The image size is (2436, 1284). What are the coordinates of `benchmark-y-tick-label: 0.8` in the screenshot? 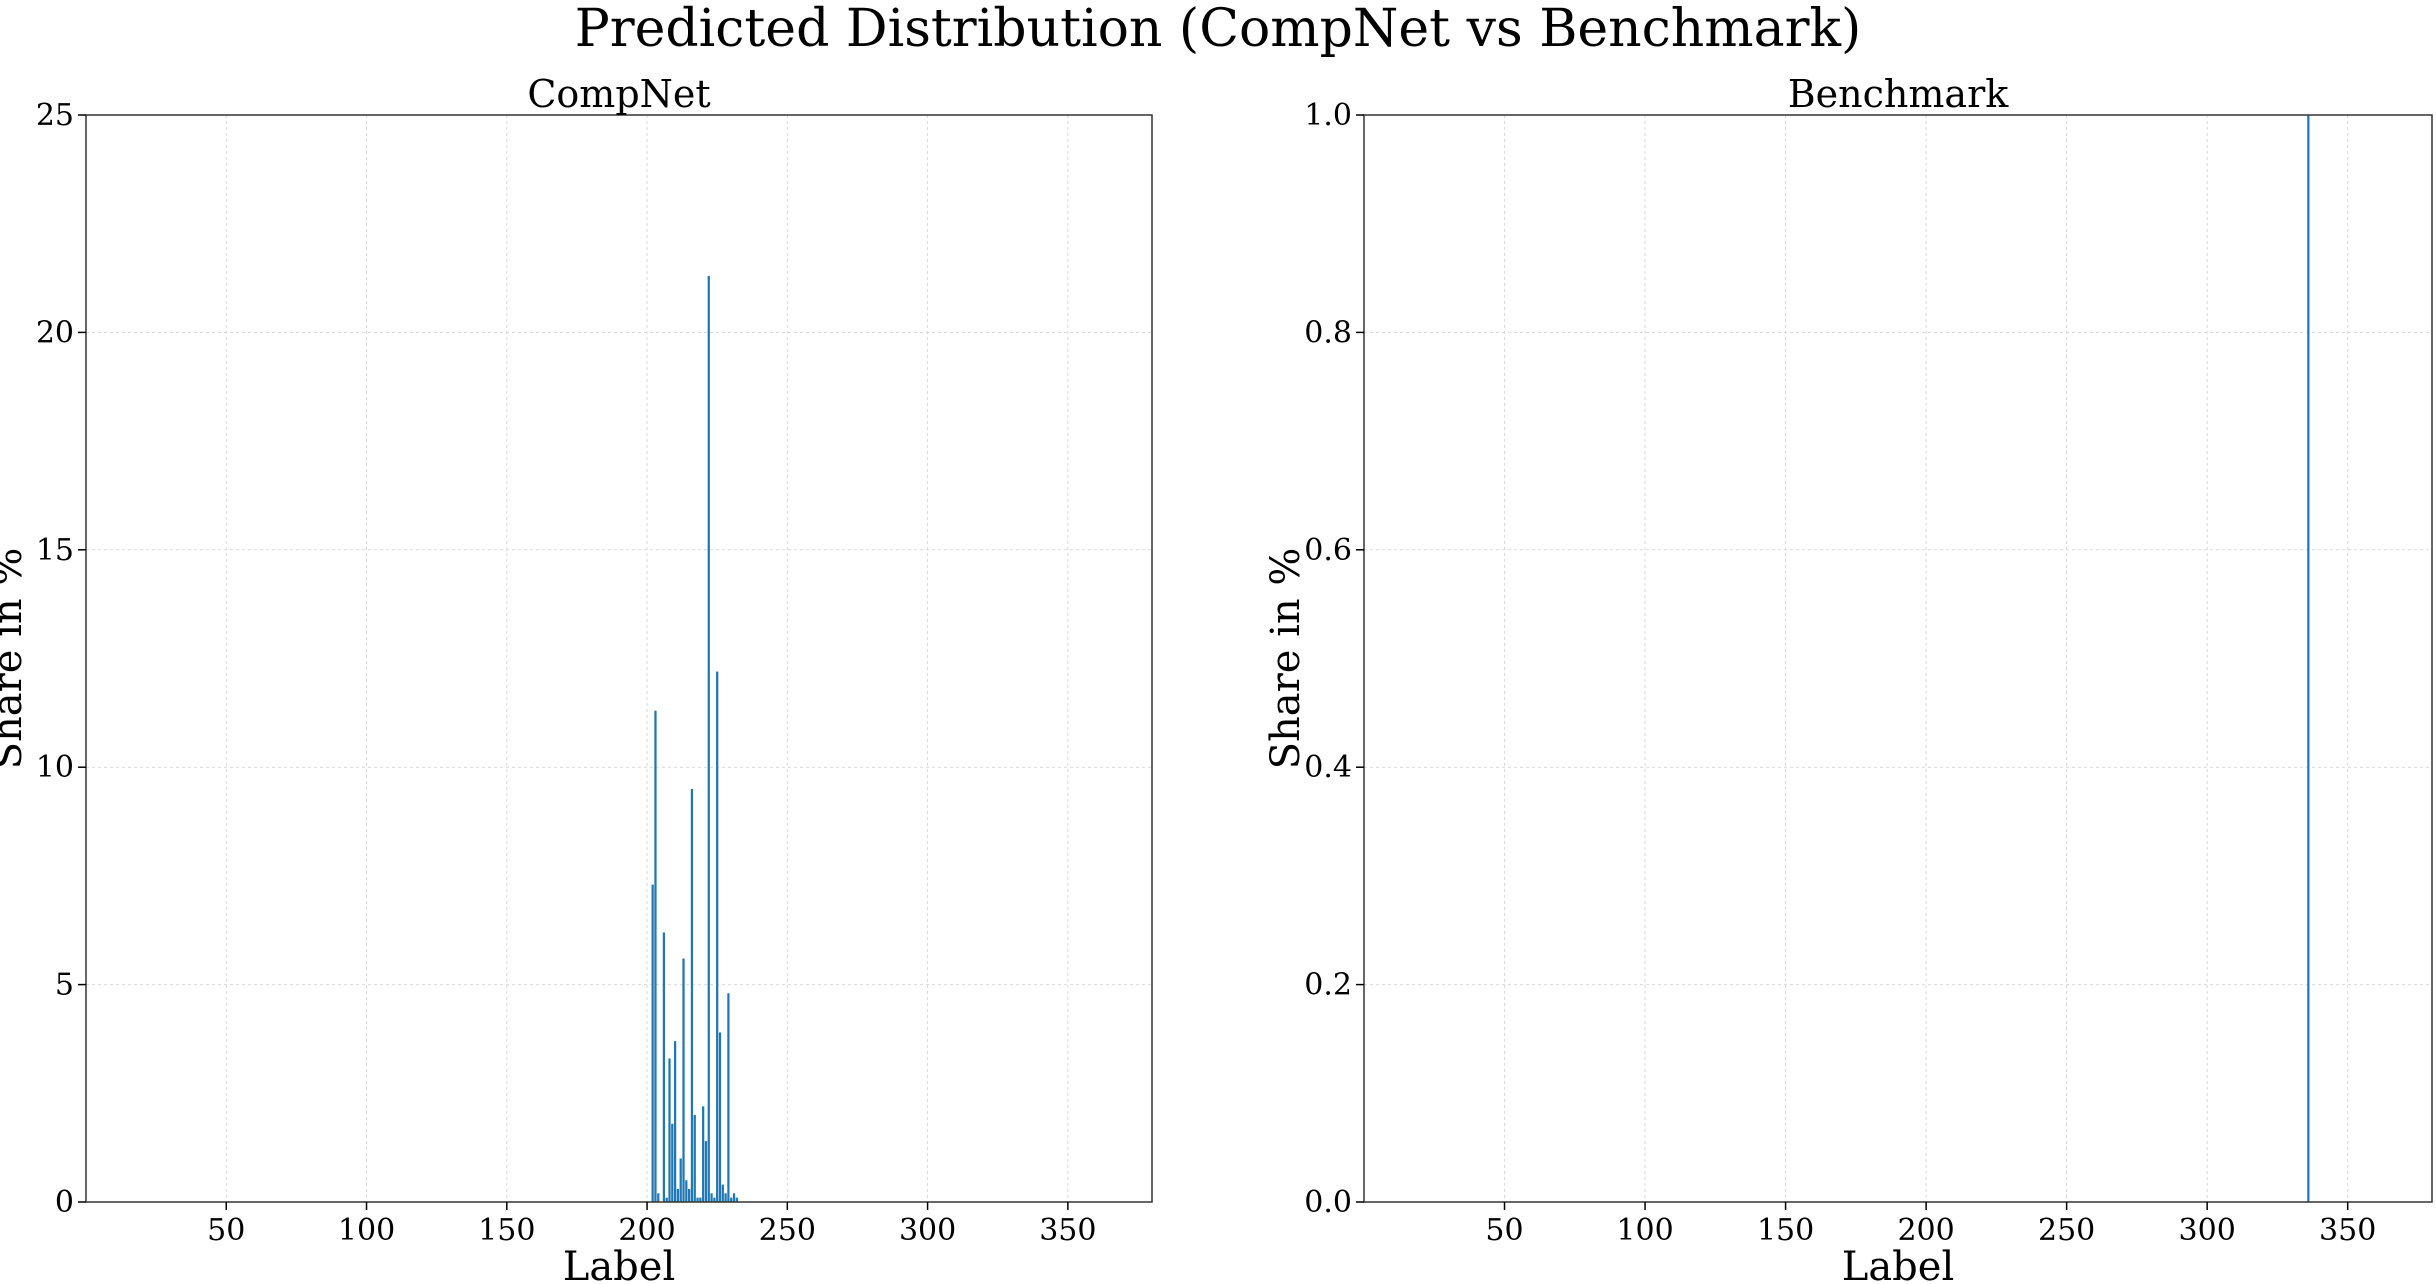 It's located at (1328, 332).